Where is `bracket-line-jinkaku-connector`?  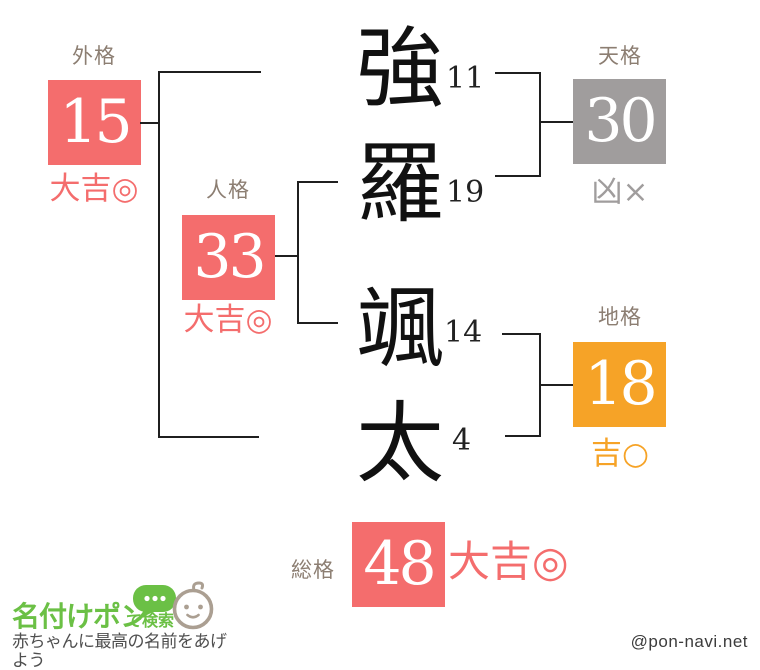
bracket-line-jinkaku-connector is located at coordinates (287, 256).